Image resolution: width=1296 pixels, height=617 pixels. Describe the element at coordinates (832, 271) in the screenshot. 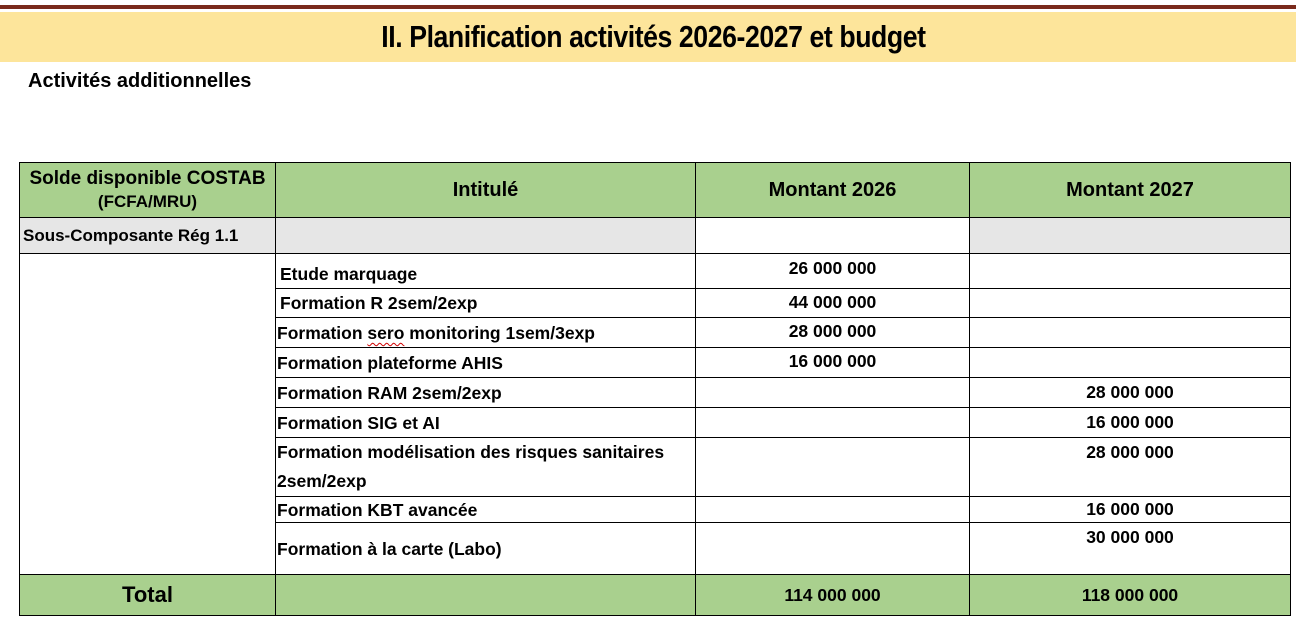

I see `row-montant-2026: 26 000 000` at that location.